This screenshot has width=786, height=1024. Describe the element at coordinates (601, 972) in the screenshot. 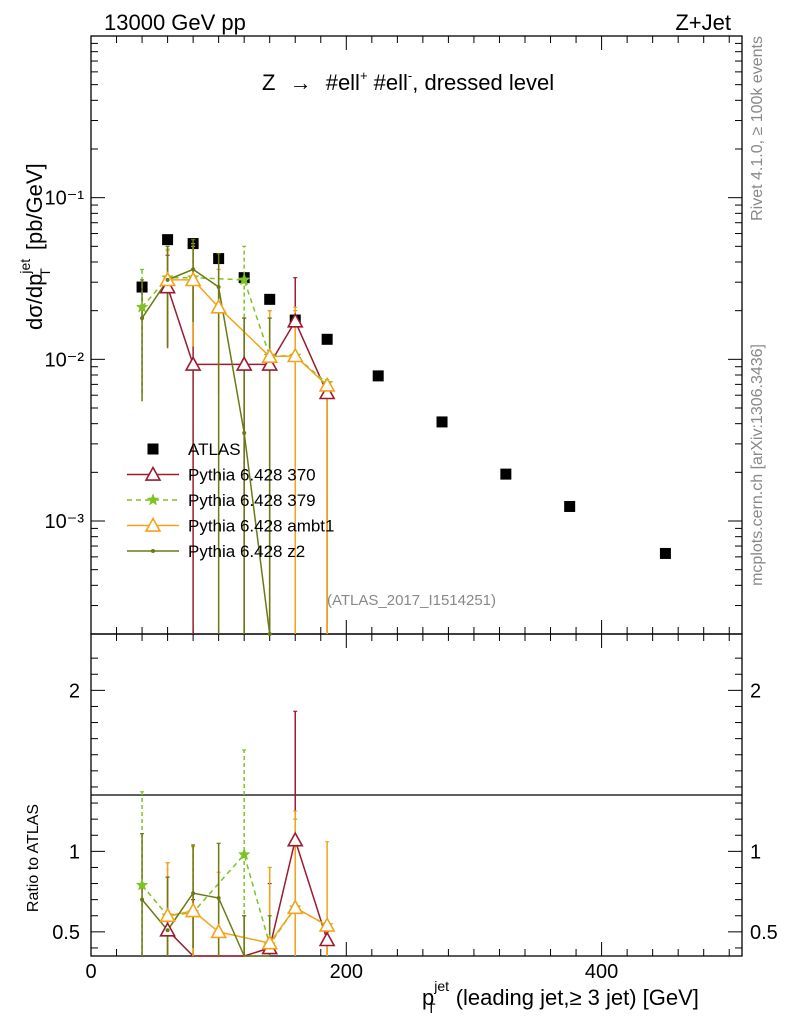

I see `x-tick-label: 400` at that location.